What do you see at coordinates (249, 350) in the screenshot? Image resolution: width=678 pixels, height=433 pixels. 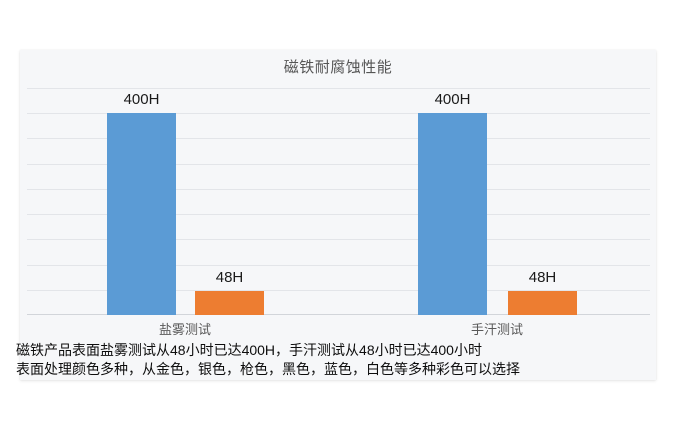 I see `description-line-1: 磁铁产品表面盐雾测试从48小时已达400H，手汗测试从48小时已达400小时` at bounding box center [249, 350].